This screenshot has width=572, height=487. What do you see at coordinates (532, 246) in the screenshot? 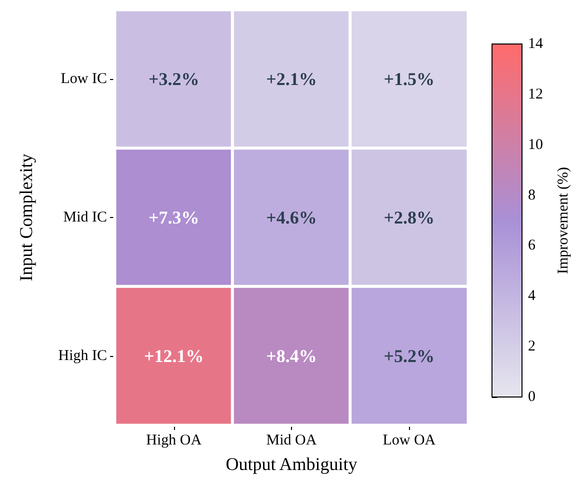
I see `color-bar-label: 6` at bounding box center [532, 246].